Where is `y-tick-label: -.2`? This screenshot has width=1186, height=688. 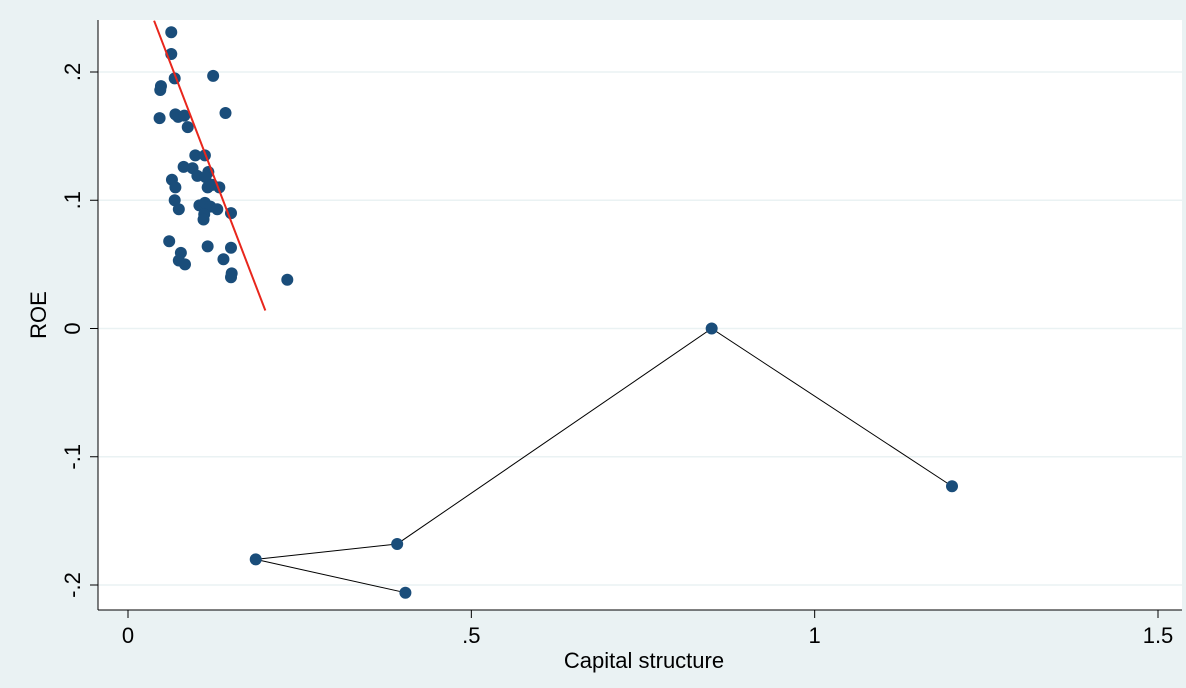
y-tick-label: -.2 is located at coordinates (72, 585).